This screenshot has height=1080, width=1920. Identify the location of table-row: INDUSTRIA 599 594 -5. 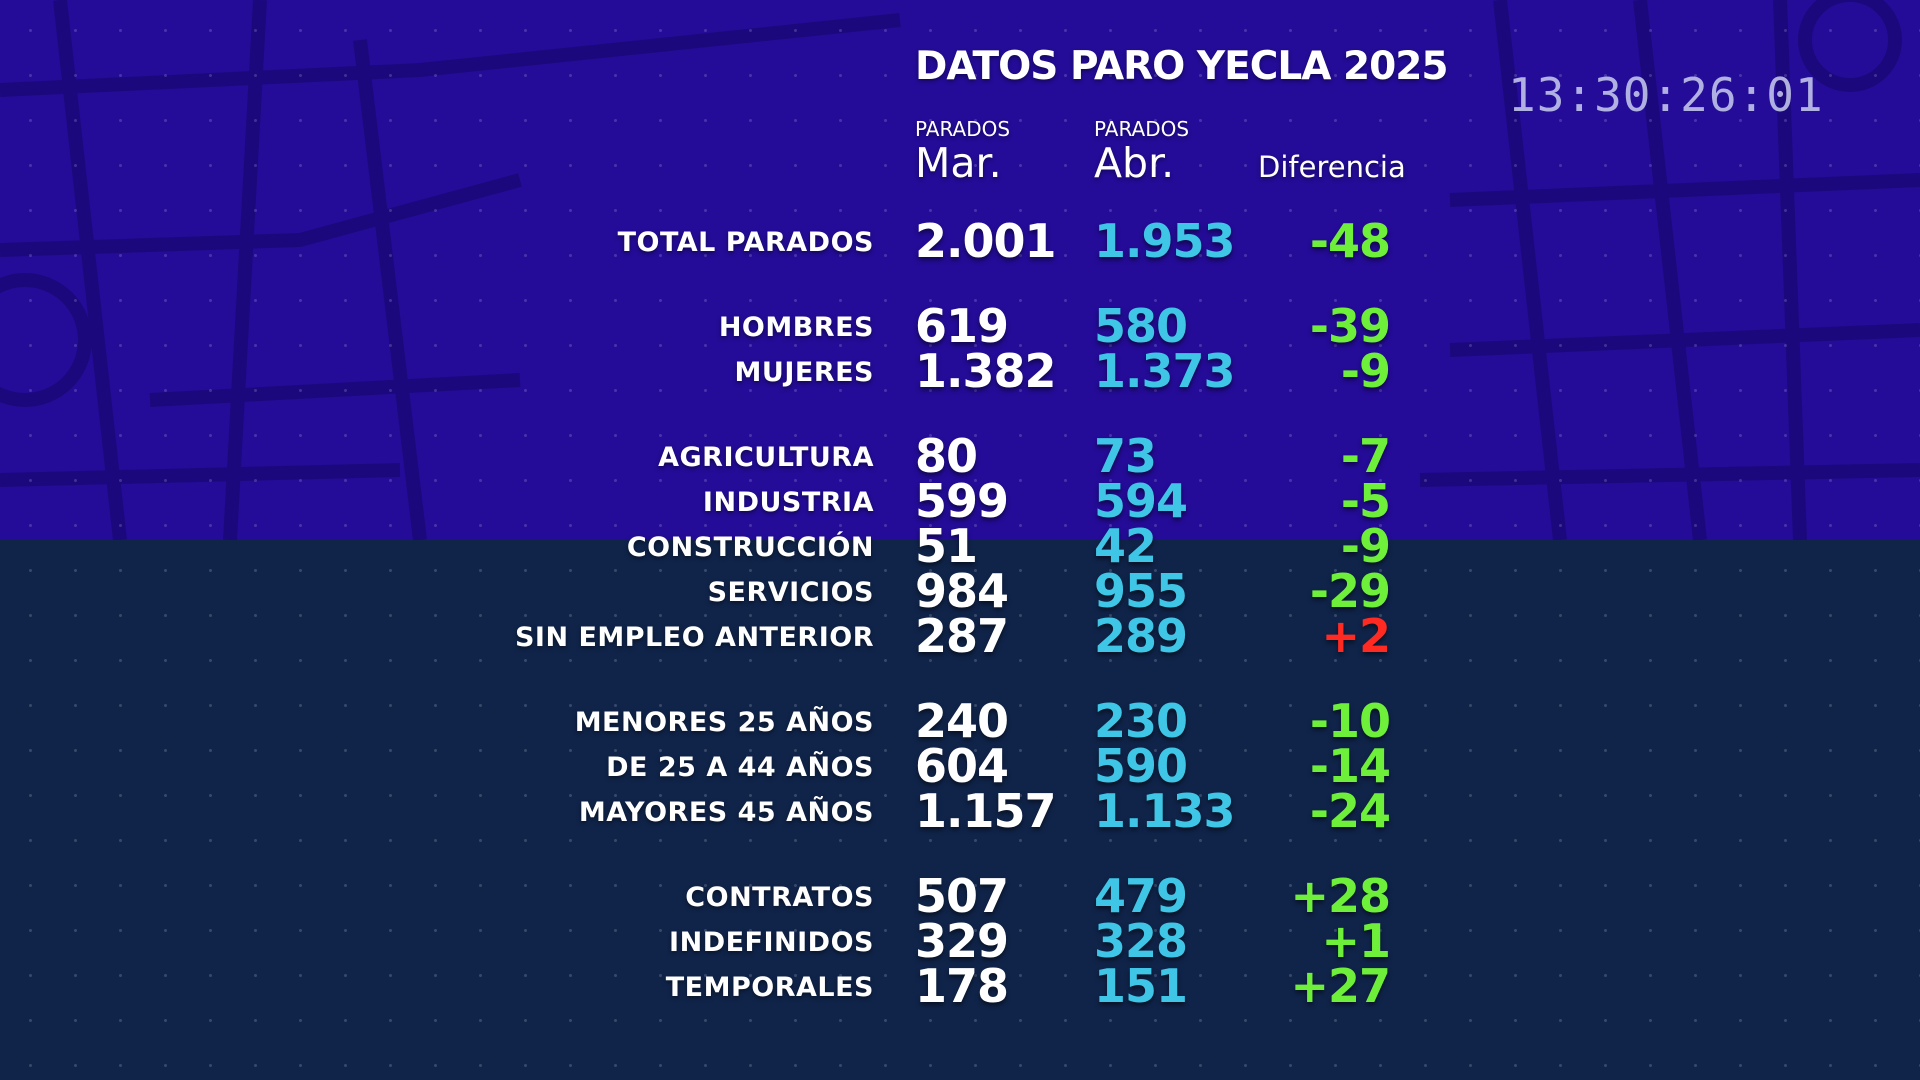
(960, 501).